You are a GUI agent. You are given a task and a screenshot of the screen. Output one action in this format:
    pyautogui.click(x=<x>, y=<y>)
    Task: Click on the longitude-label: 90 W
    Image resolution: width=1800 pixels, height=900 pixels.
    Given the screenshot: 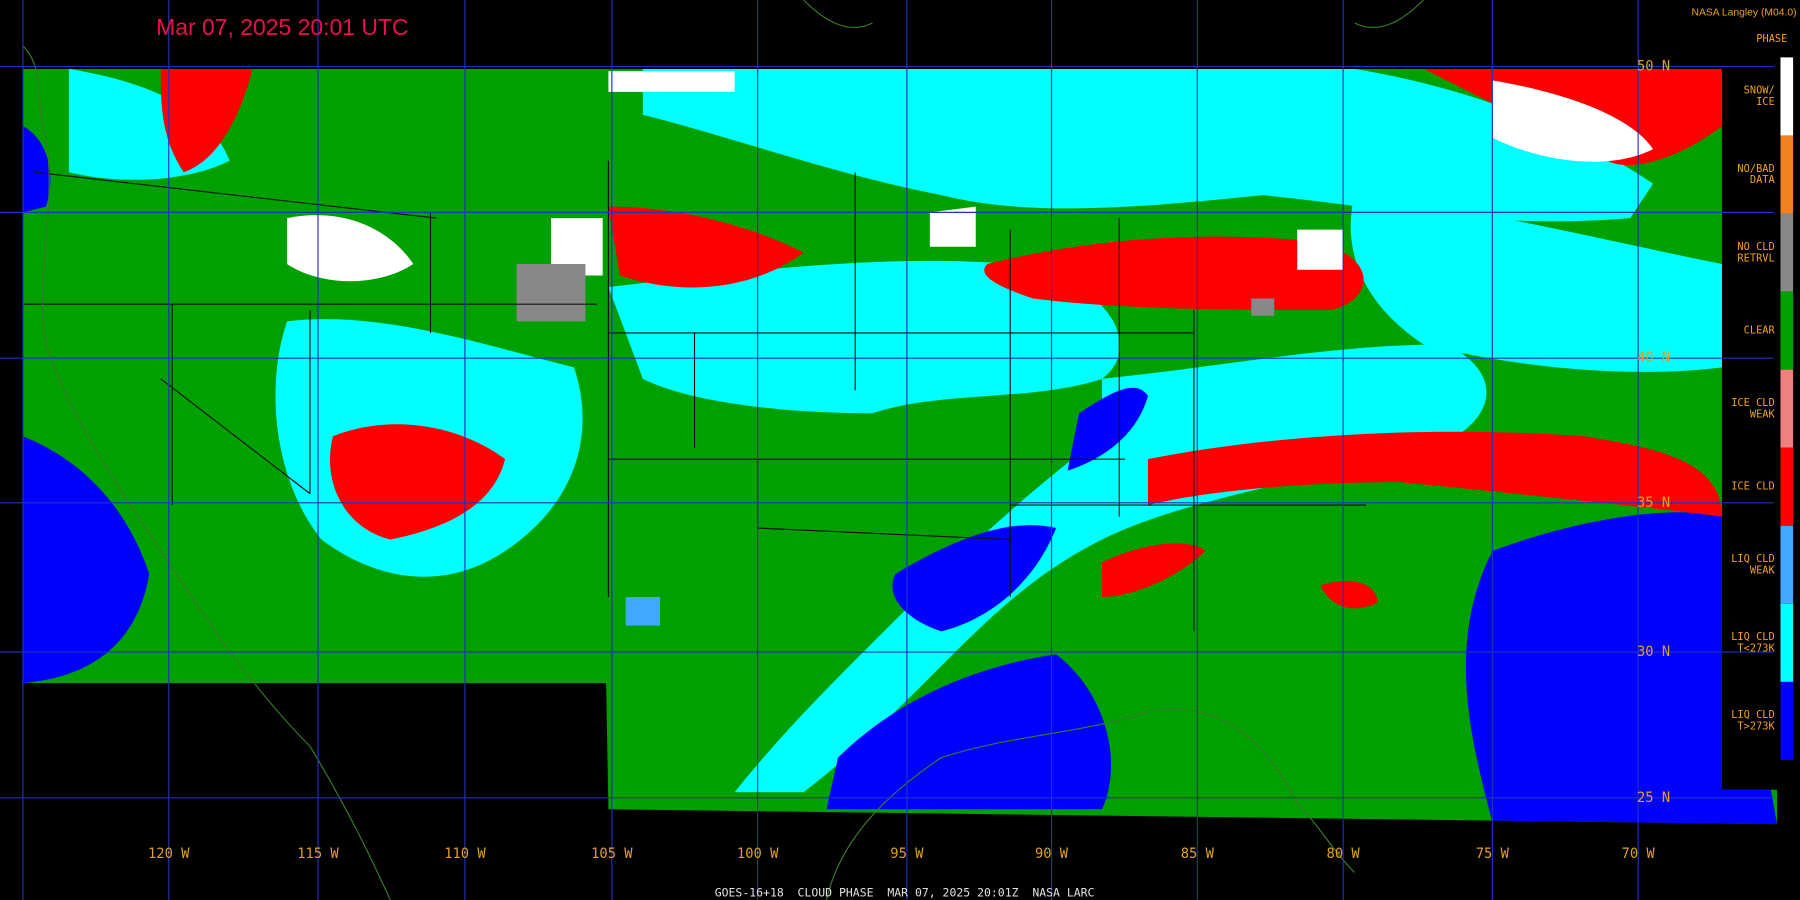 What is the action you would take?
    pyautogui.click(x=1052, y=854)
    